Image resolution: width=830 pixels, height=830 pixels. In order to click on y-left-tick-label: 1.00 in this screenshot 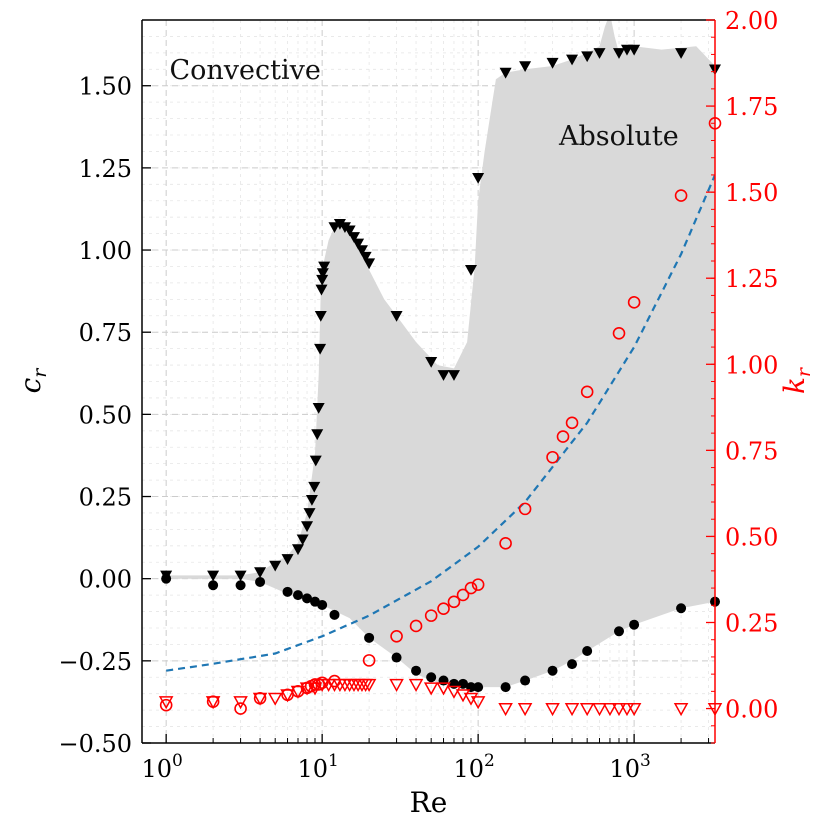, I will do `click(105, 251)`.